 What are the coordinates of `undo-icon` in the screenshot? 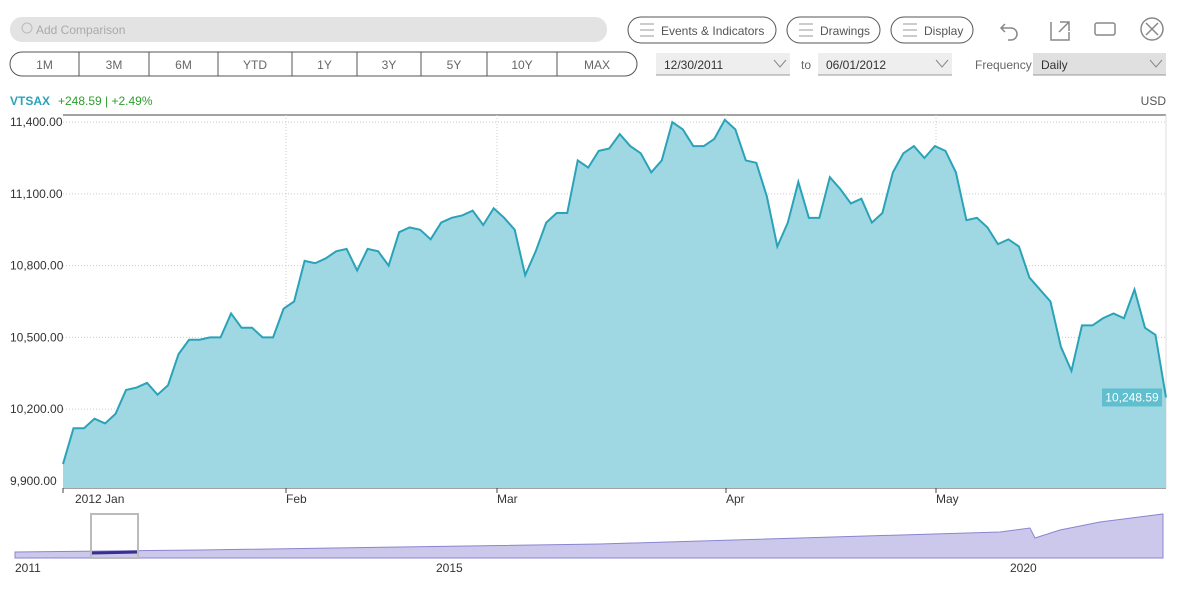 It's located at (1008, 32).